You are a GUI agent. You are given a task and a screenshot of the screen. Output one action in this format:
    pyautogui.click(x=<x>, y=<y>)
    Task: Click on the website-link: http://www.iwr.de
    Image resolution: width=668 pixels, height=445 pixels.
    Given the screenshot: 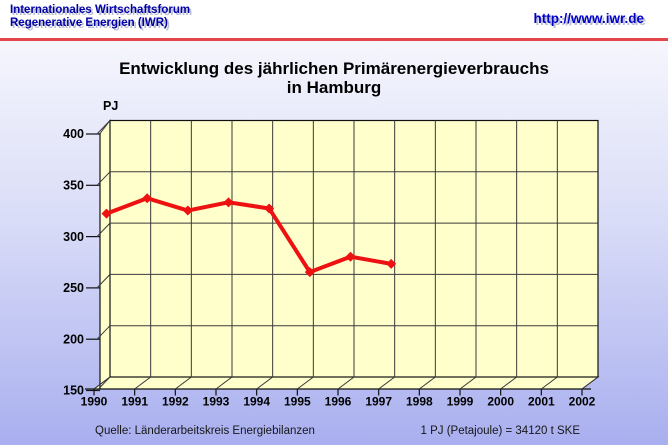 What is the action you would take?
    pyautogui.click(x=589, y=18)
    